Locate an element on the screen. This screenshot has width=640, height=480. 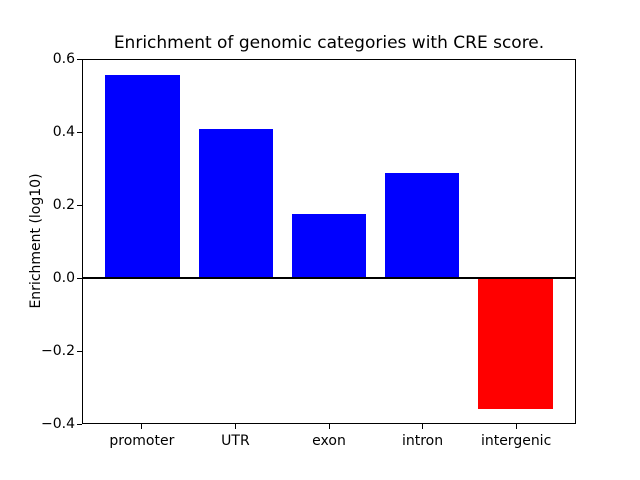
y-tick-label: 0.4 is located at coordinates (63, 132).